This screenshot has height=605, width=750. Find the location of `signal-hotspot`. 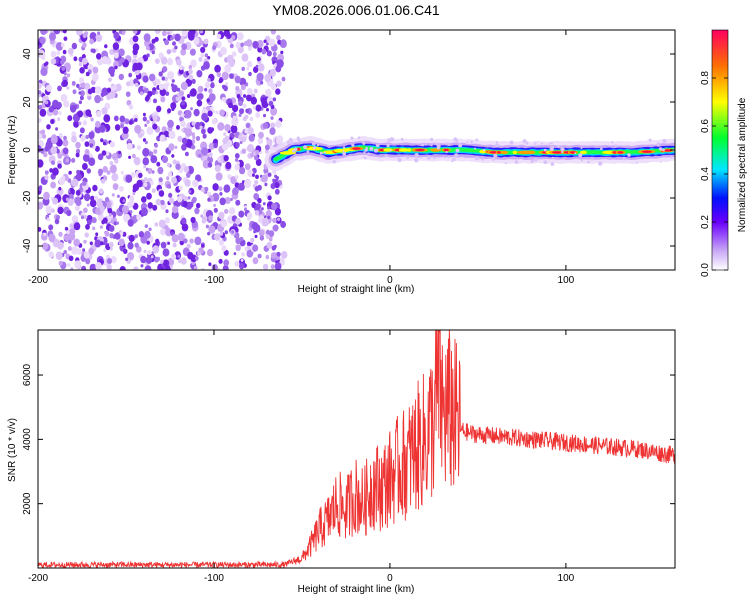

signal-hotspot is located at coordinates (583, 152).